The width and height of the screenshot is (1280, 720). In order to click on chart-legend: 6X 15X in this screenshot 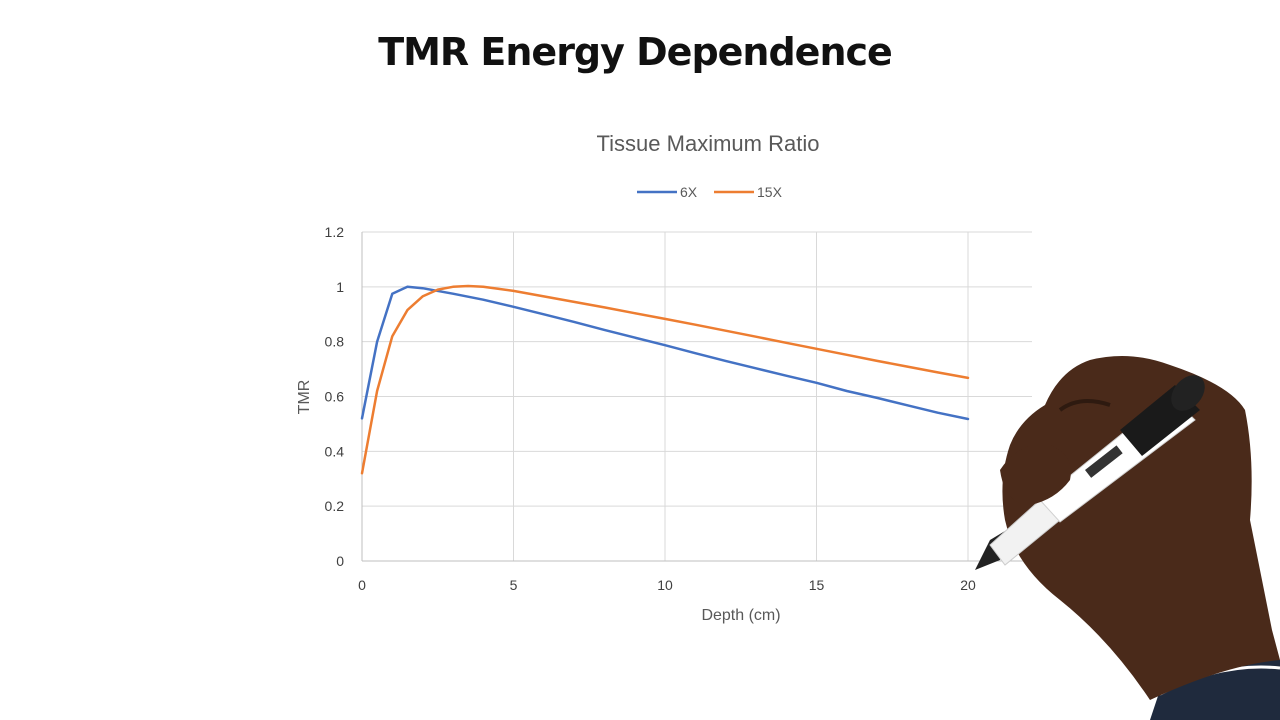, I will do `click(710, 192)`.